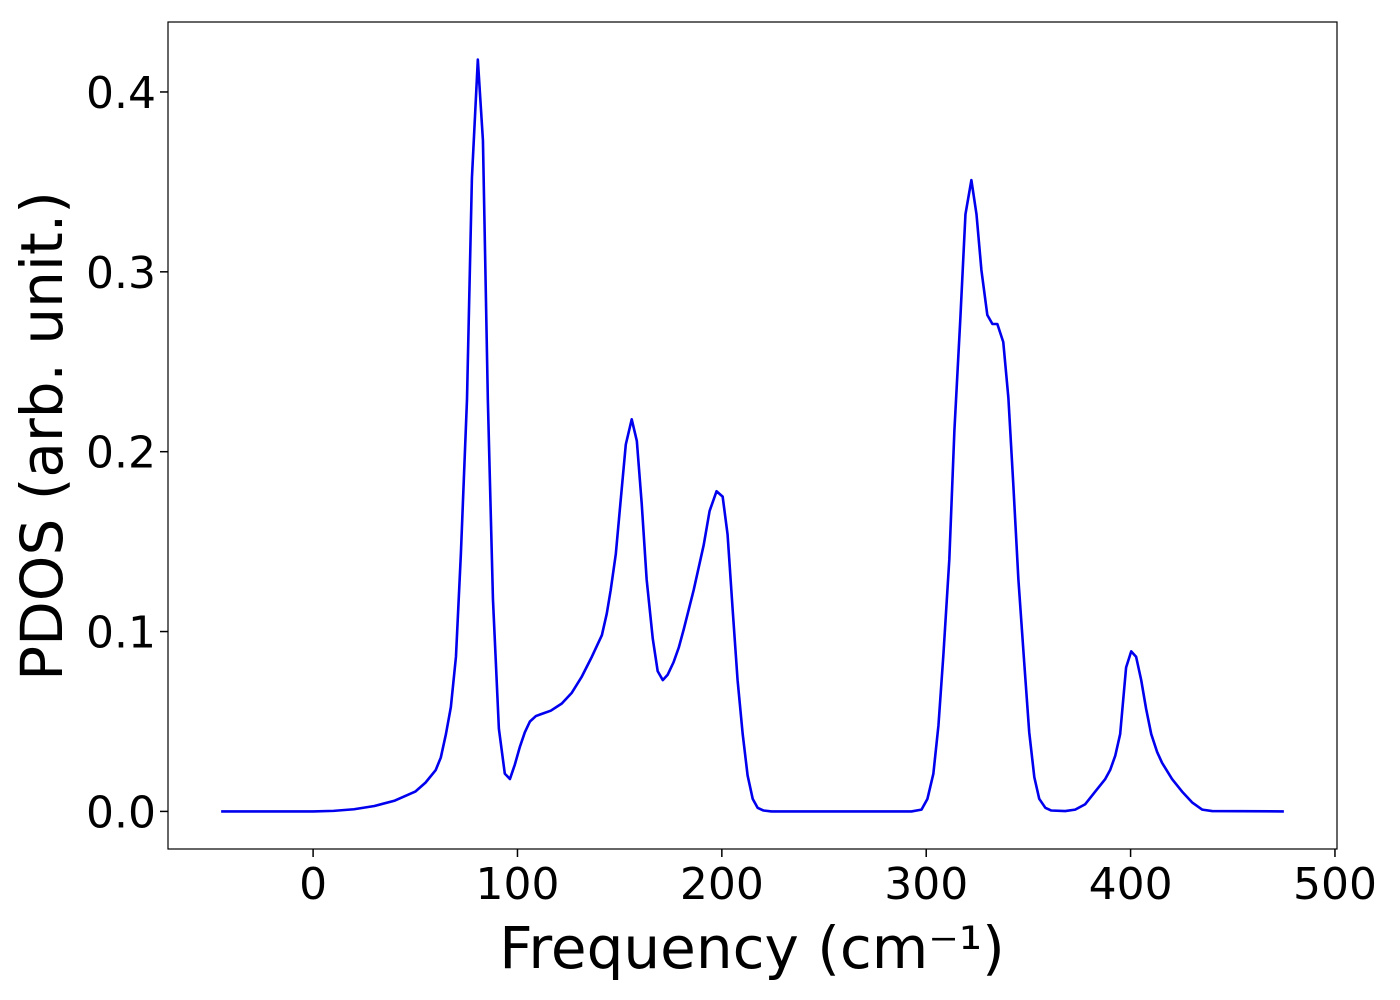 This screenshot has height=1000, width=1400. Describe the element at coordinates (121, 812) in the screenshot. I see `y-tick-label: 0.0` at that location.